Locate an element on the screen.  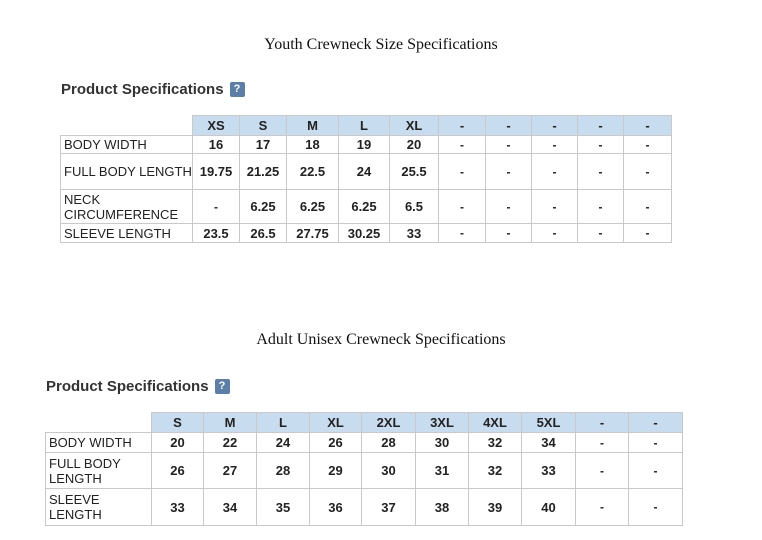
table-row: FULL BODY LENGTH 26 27 28 29 30 31 32 33- - is located at coordinates (364, 470).